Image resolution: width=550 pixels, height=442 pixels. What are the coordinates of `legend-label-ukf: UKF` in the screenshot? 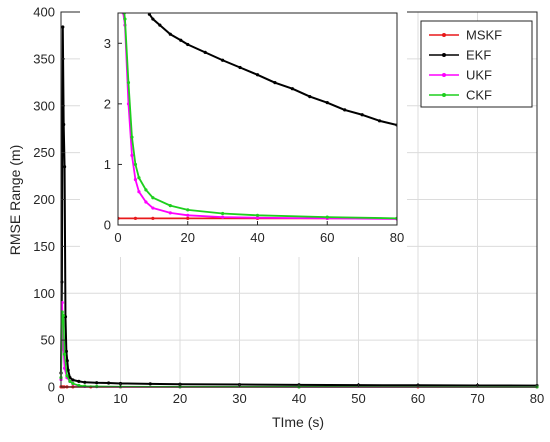 It's located at (479, 75).